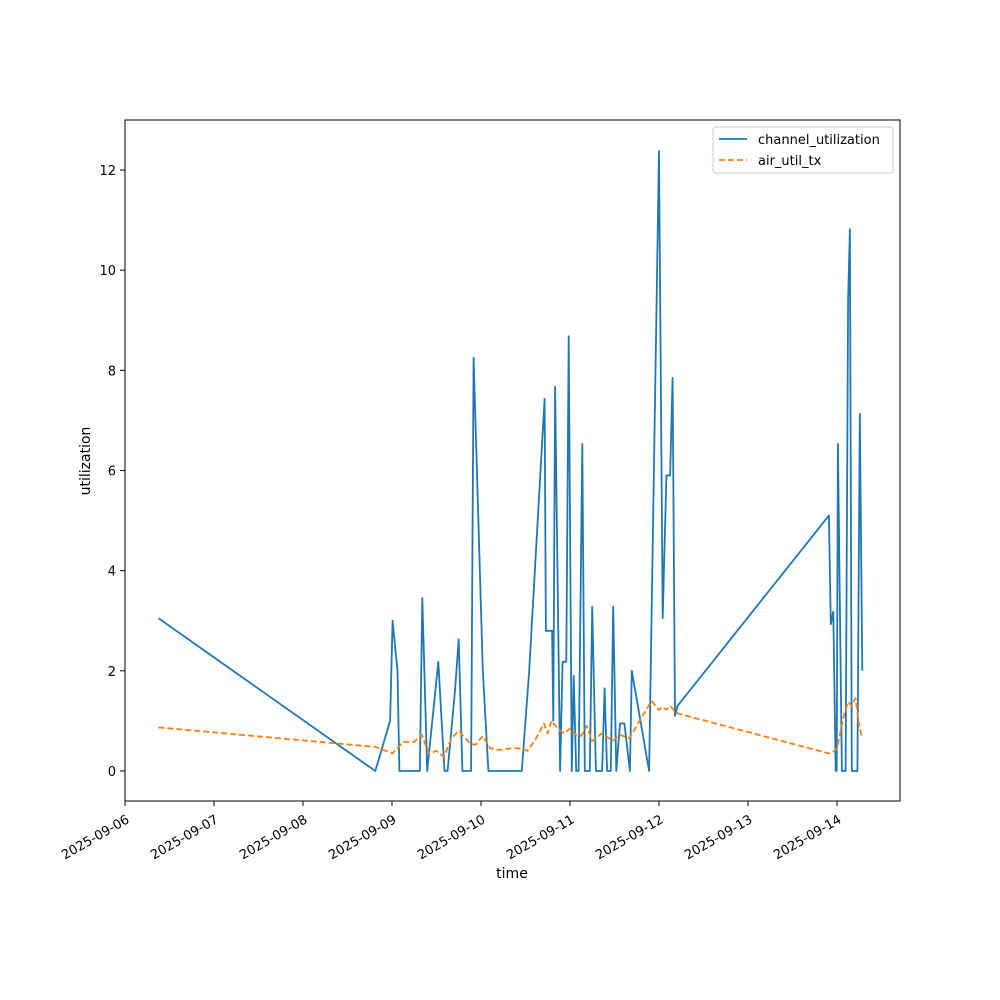  What do you see at coordinates (112, 371) in the screenshot?
I see `y-tick-label: 8` at bounding box center [112, 371].